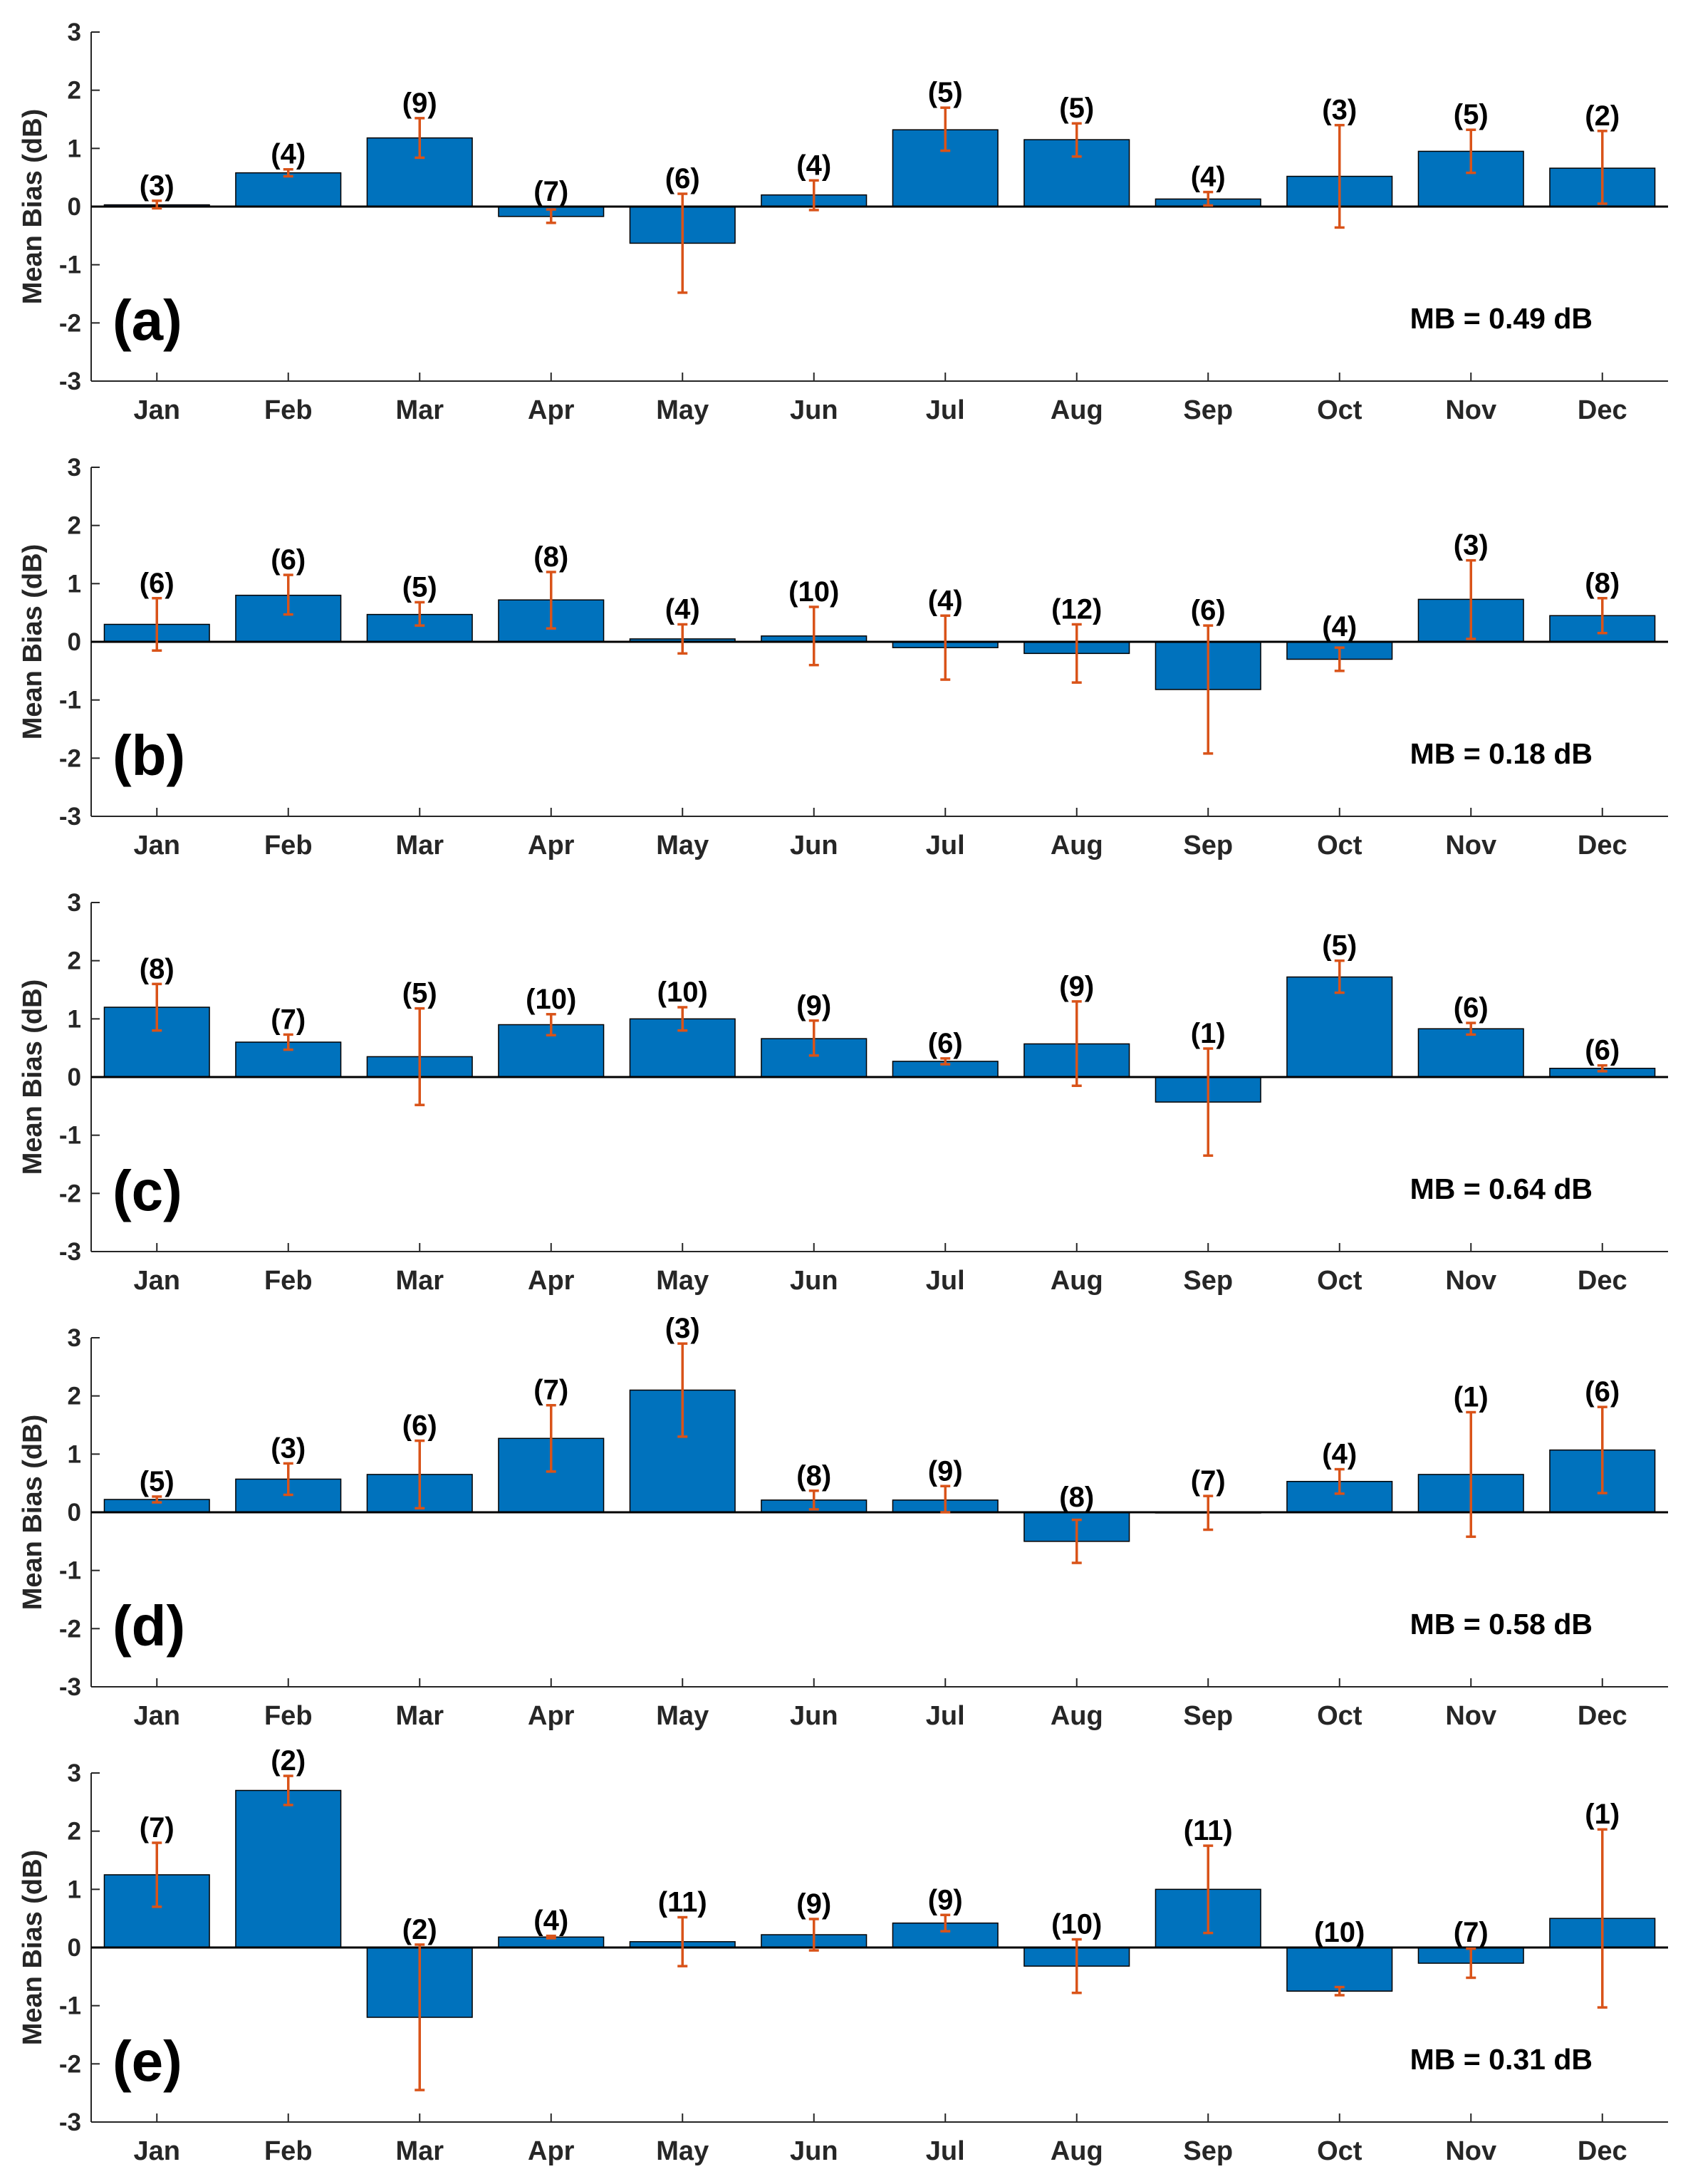  I want to click on y-tick-label: 2, so click(74, 526).